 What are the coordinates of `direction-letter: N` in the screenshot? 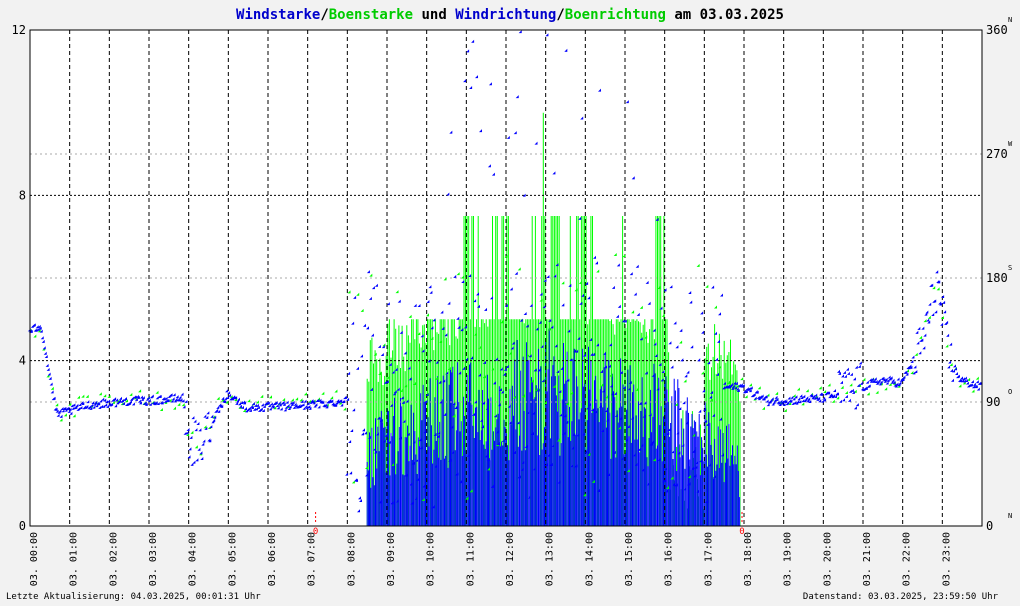 It's located at (1010, 516).